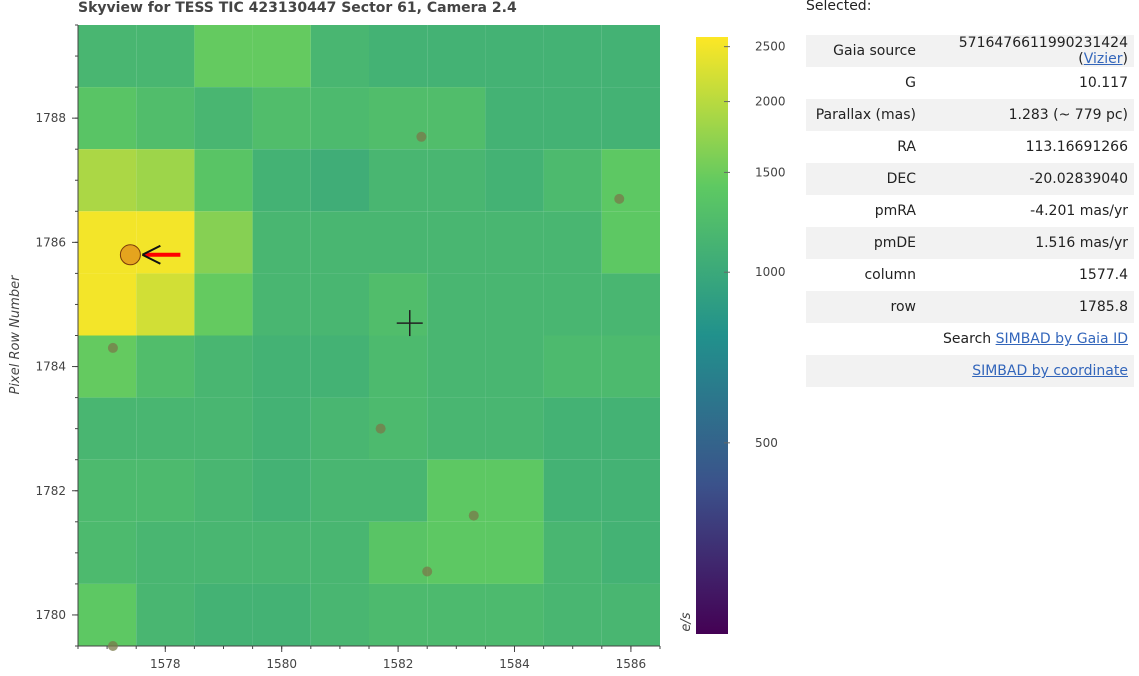  What do you see at coordinates (1061, 339) in the screenshot?
I see `simbad-gaia-link: SIMBAD by Gaia ID` at bounding box center [1061, 339].